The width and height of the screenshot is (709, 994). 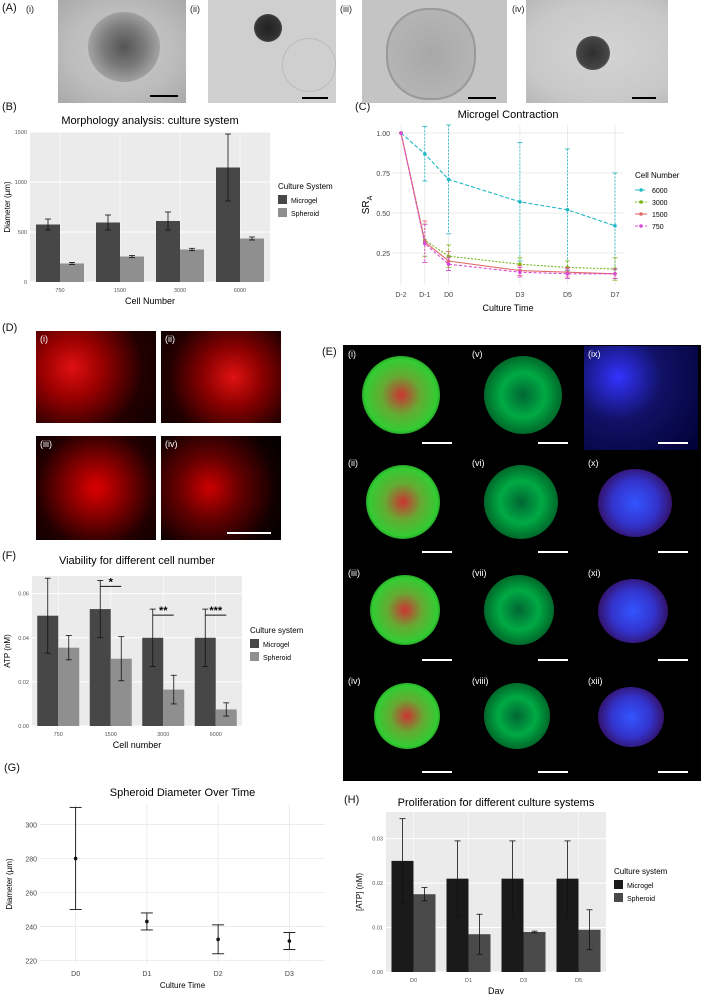 I want to click on y-tick-label: 0.00, so click(x=23, y=727).